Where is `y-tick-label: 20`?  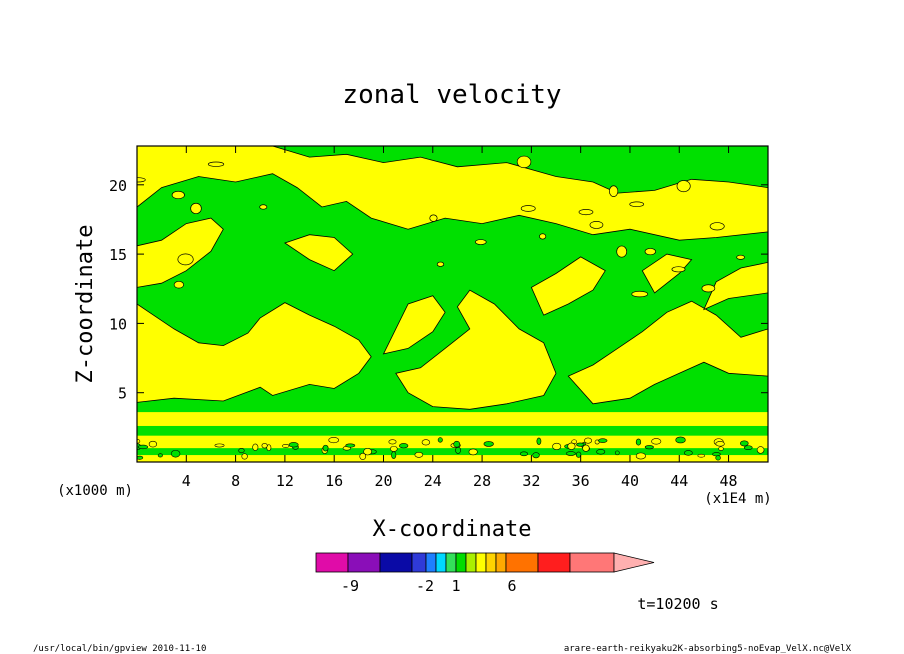
y-tick-label: 20 is located at coordinates (118, 186).